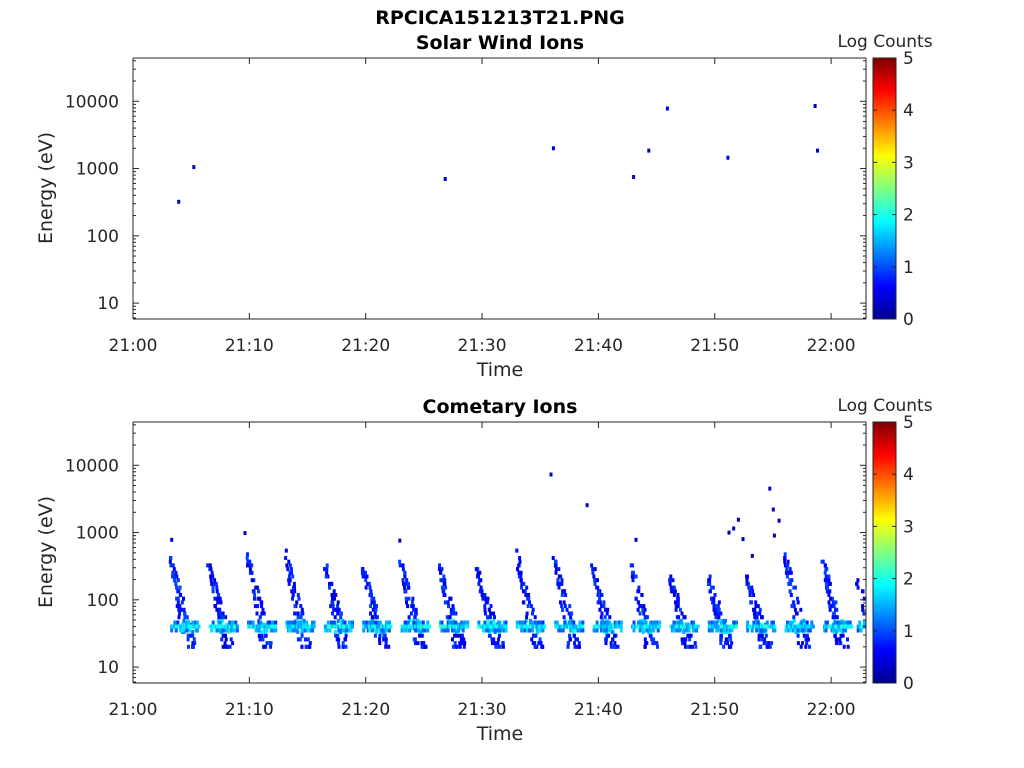 The width and height of the screenshot is (1024, 768). What do you see at coordinates (884, 406) in the screenshot?
I see `colorbar-label: Log Counts` at bounding box center [884, 406].